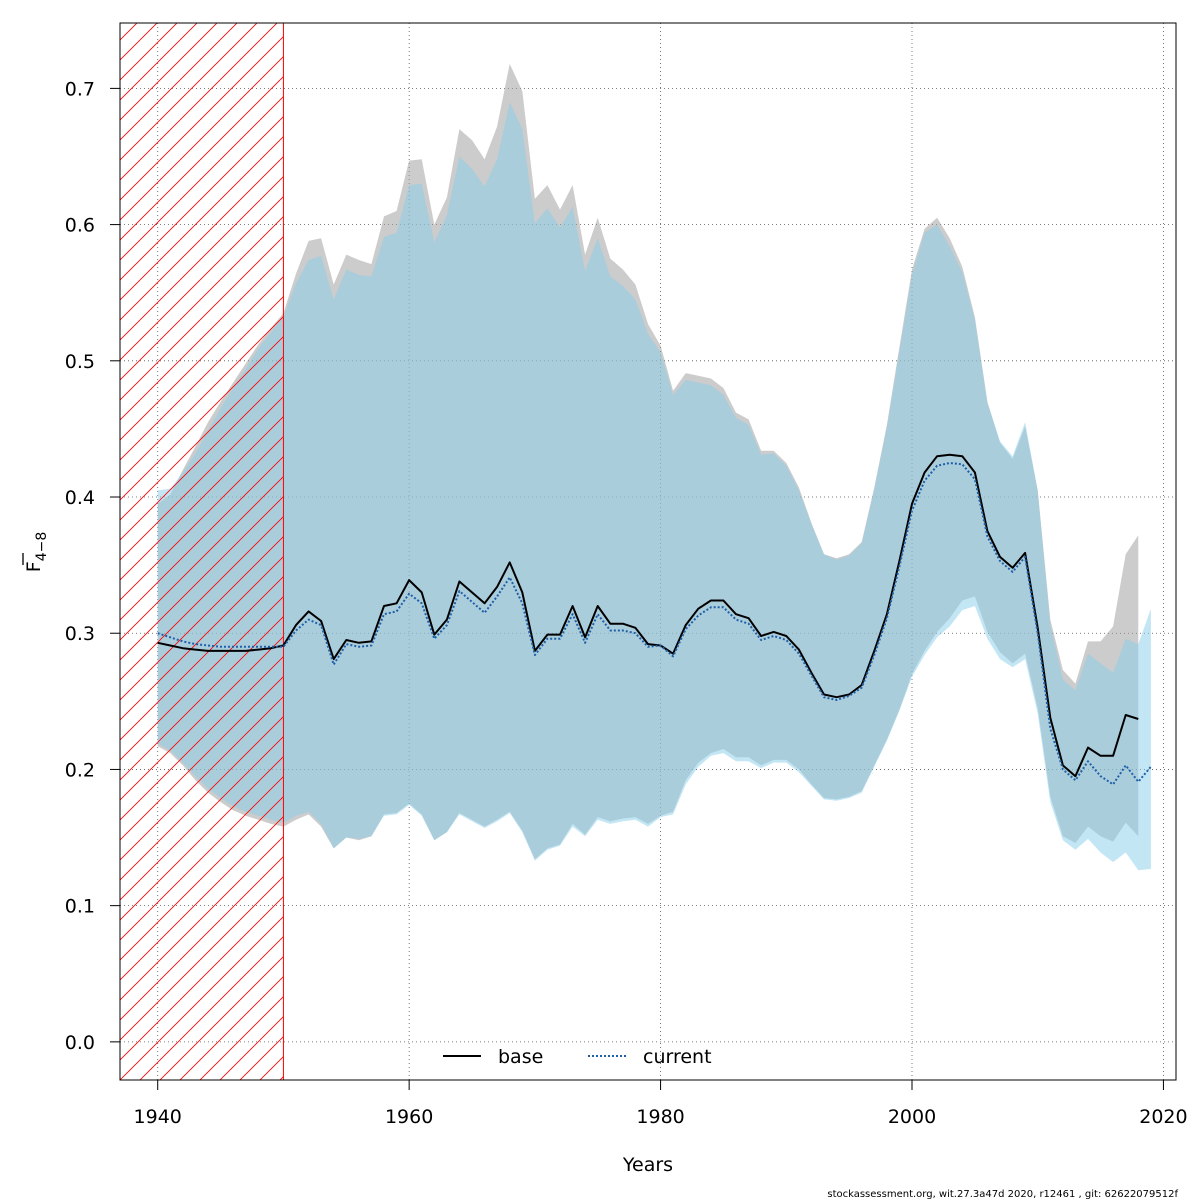 The height and width of the screenshot is (1200, 1200). What do you see at coordinates (647, 1165) in the screenshot?
I see `x-axis-title: Years` at bounding box center [647, 1165].